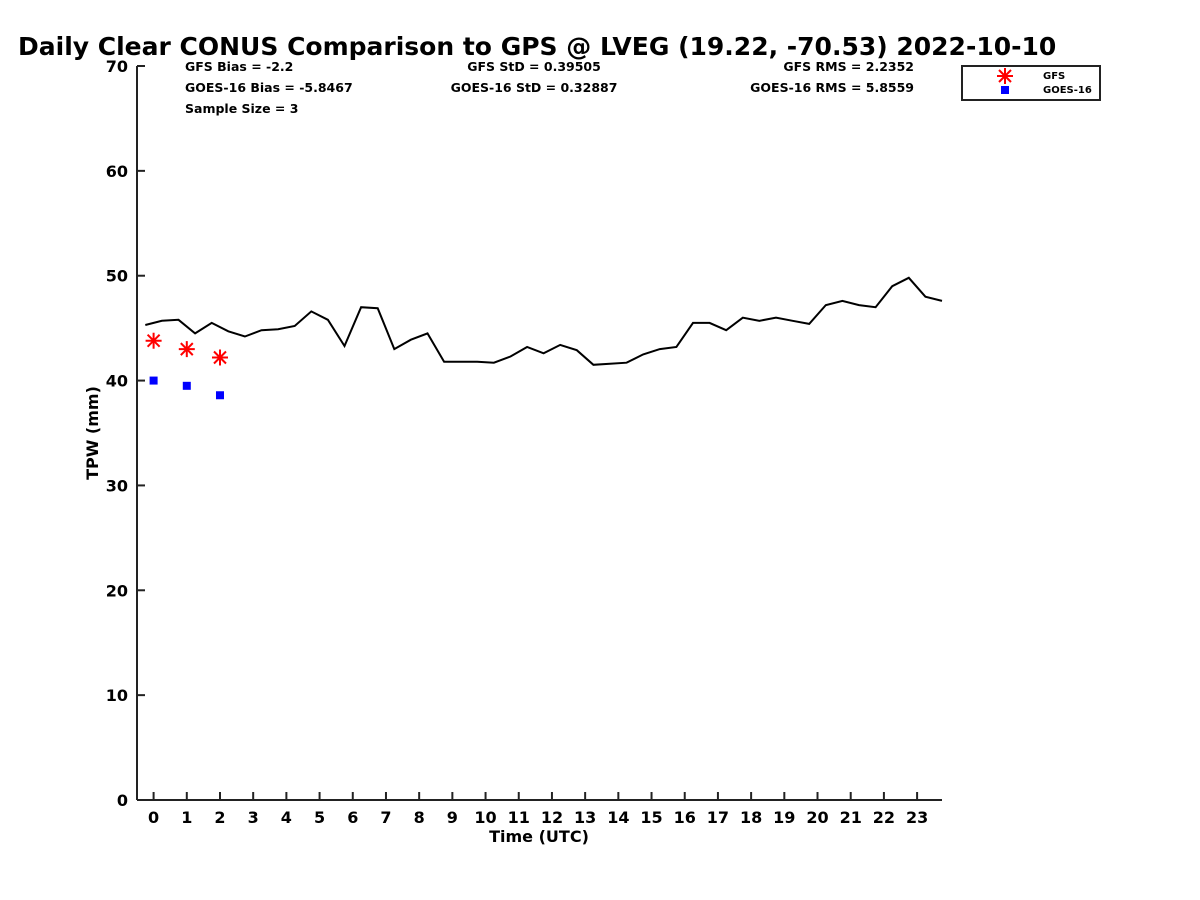 This screenshot has height=900, width=1200. What do you see at coordinates (651, 817) in the screenshot?
I see `x-tick-label: 15` at bounding box center [651, 817].